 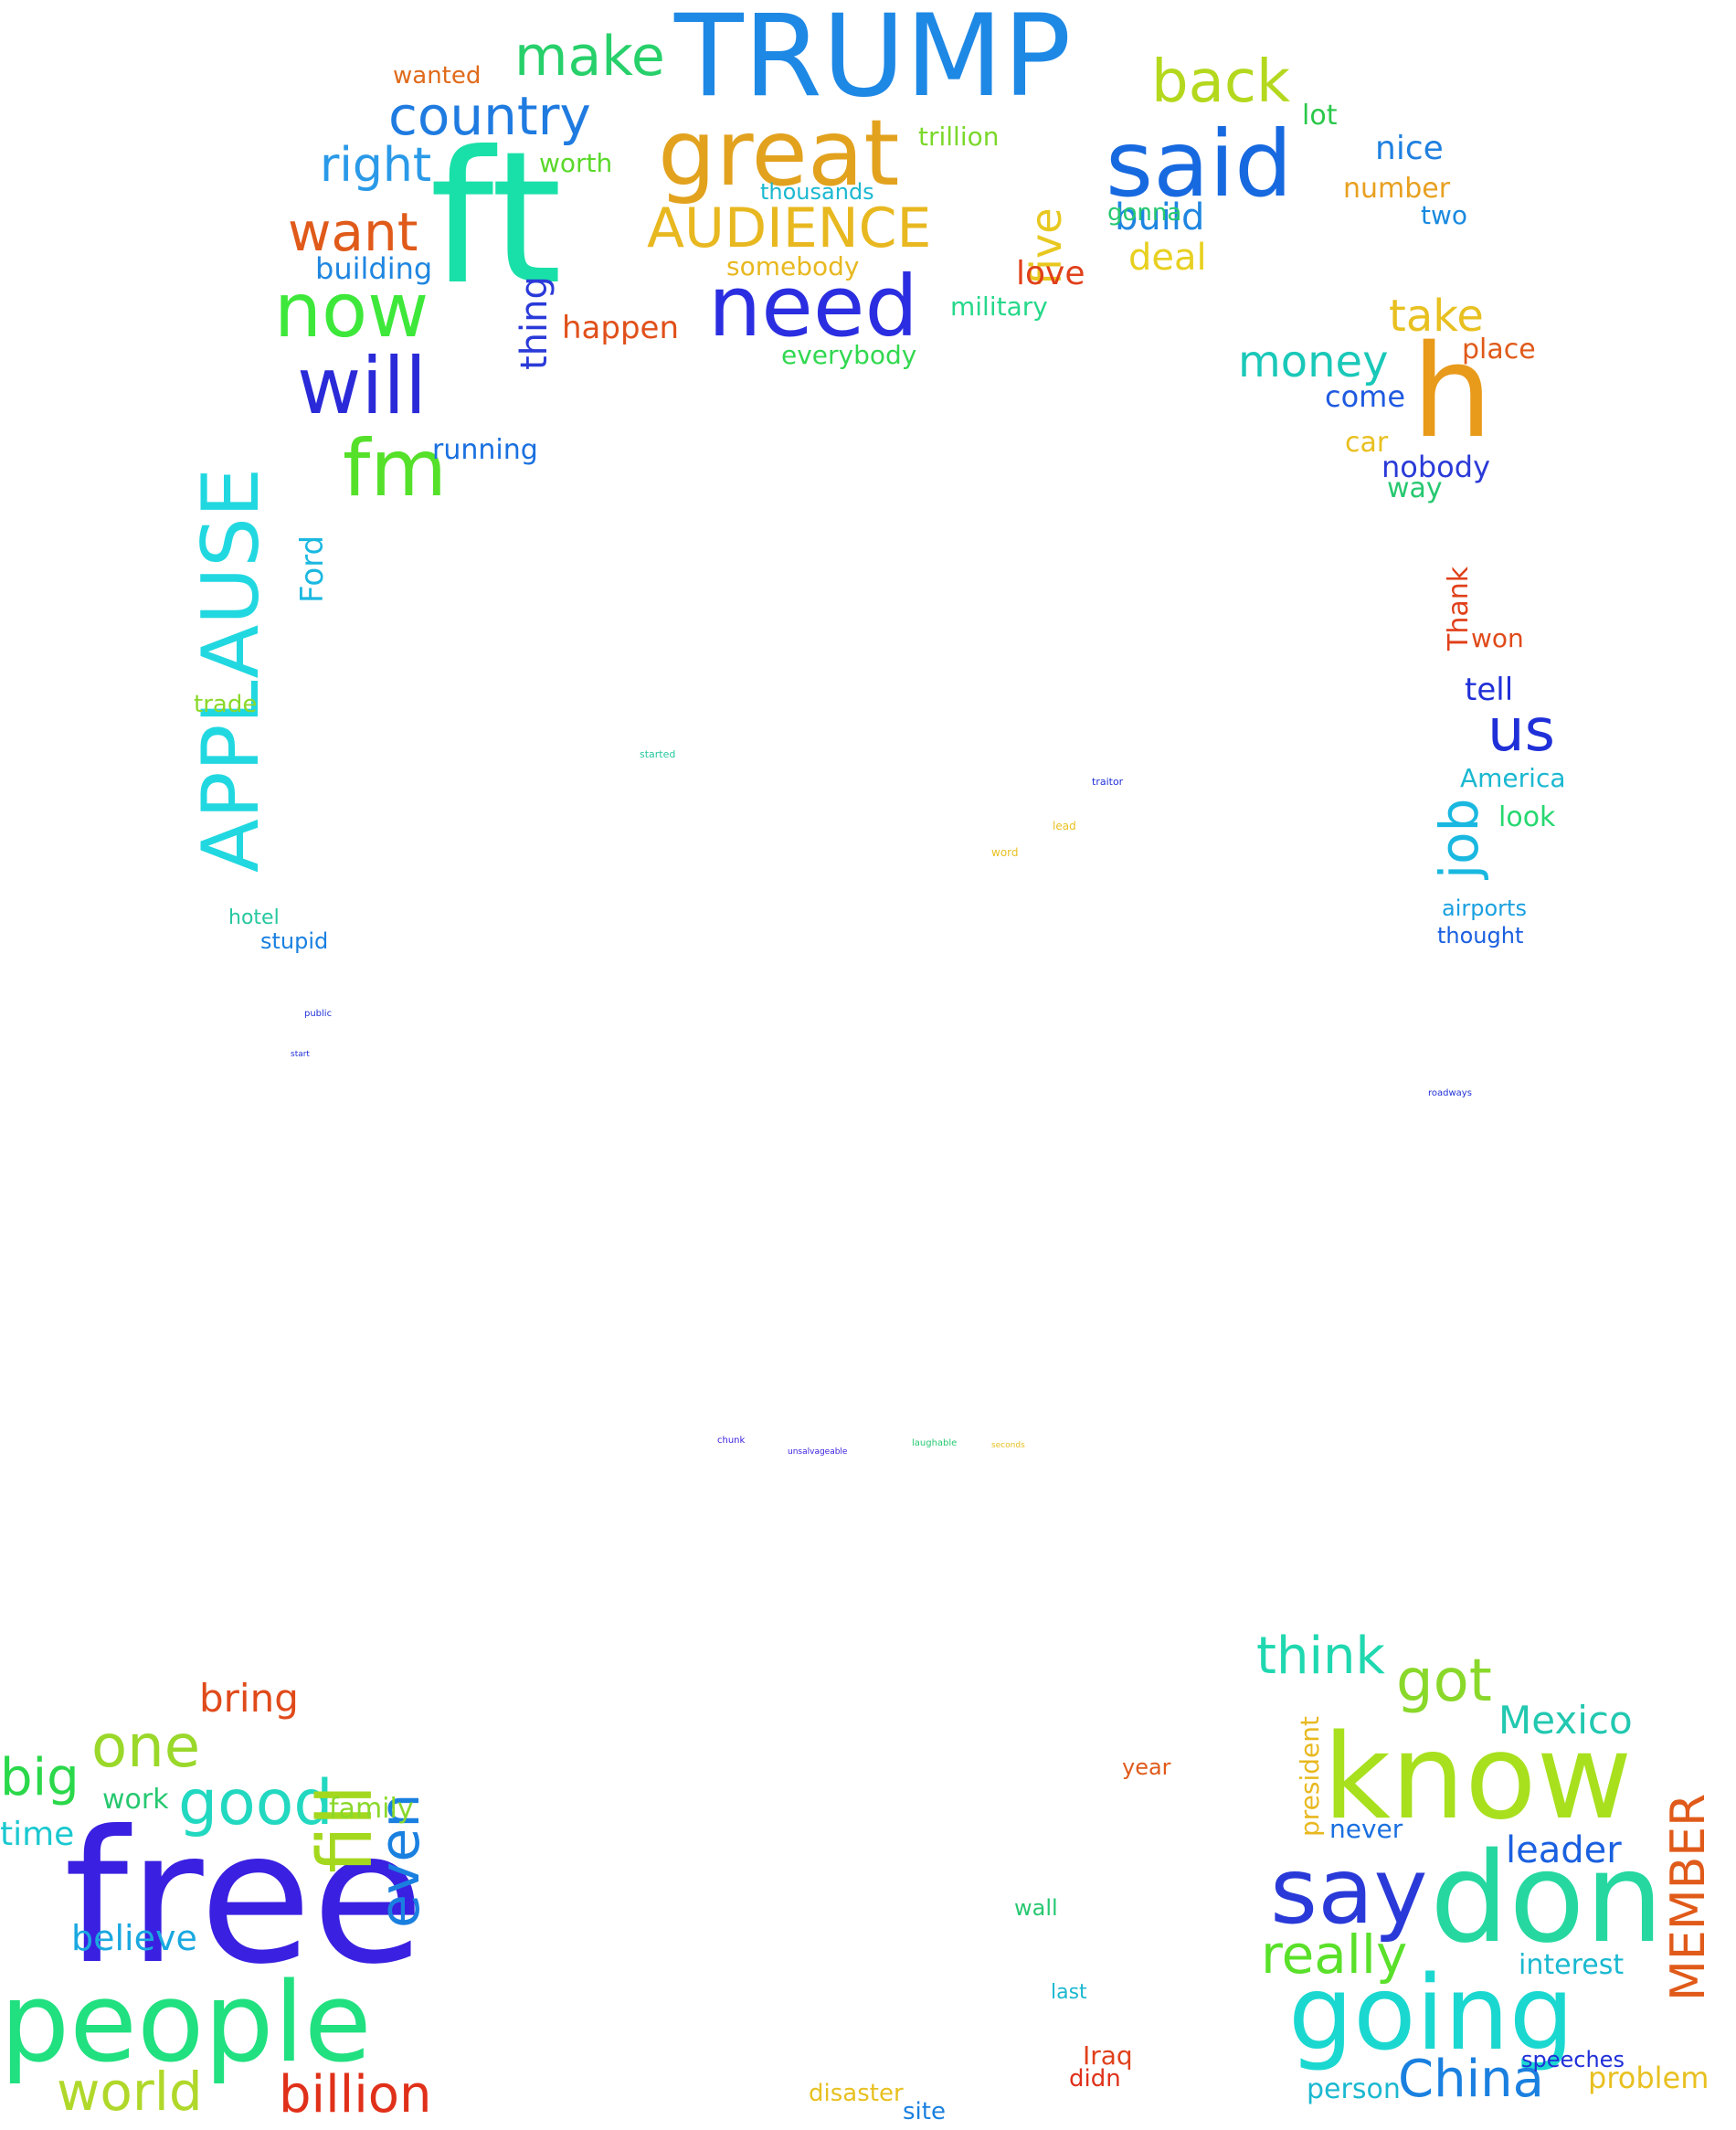 What do you see at coordinates (959, 137) in the screenshot?
I see `cloud-word: trillion` at bounding box center [959, 137].